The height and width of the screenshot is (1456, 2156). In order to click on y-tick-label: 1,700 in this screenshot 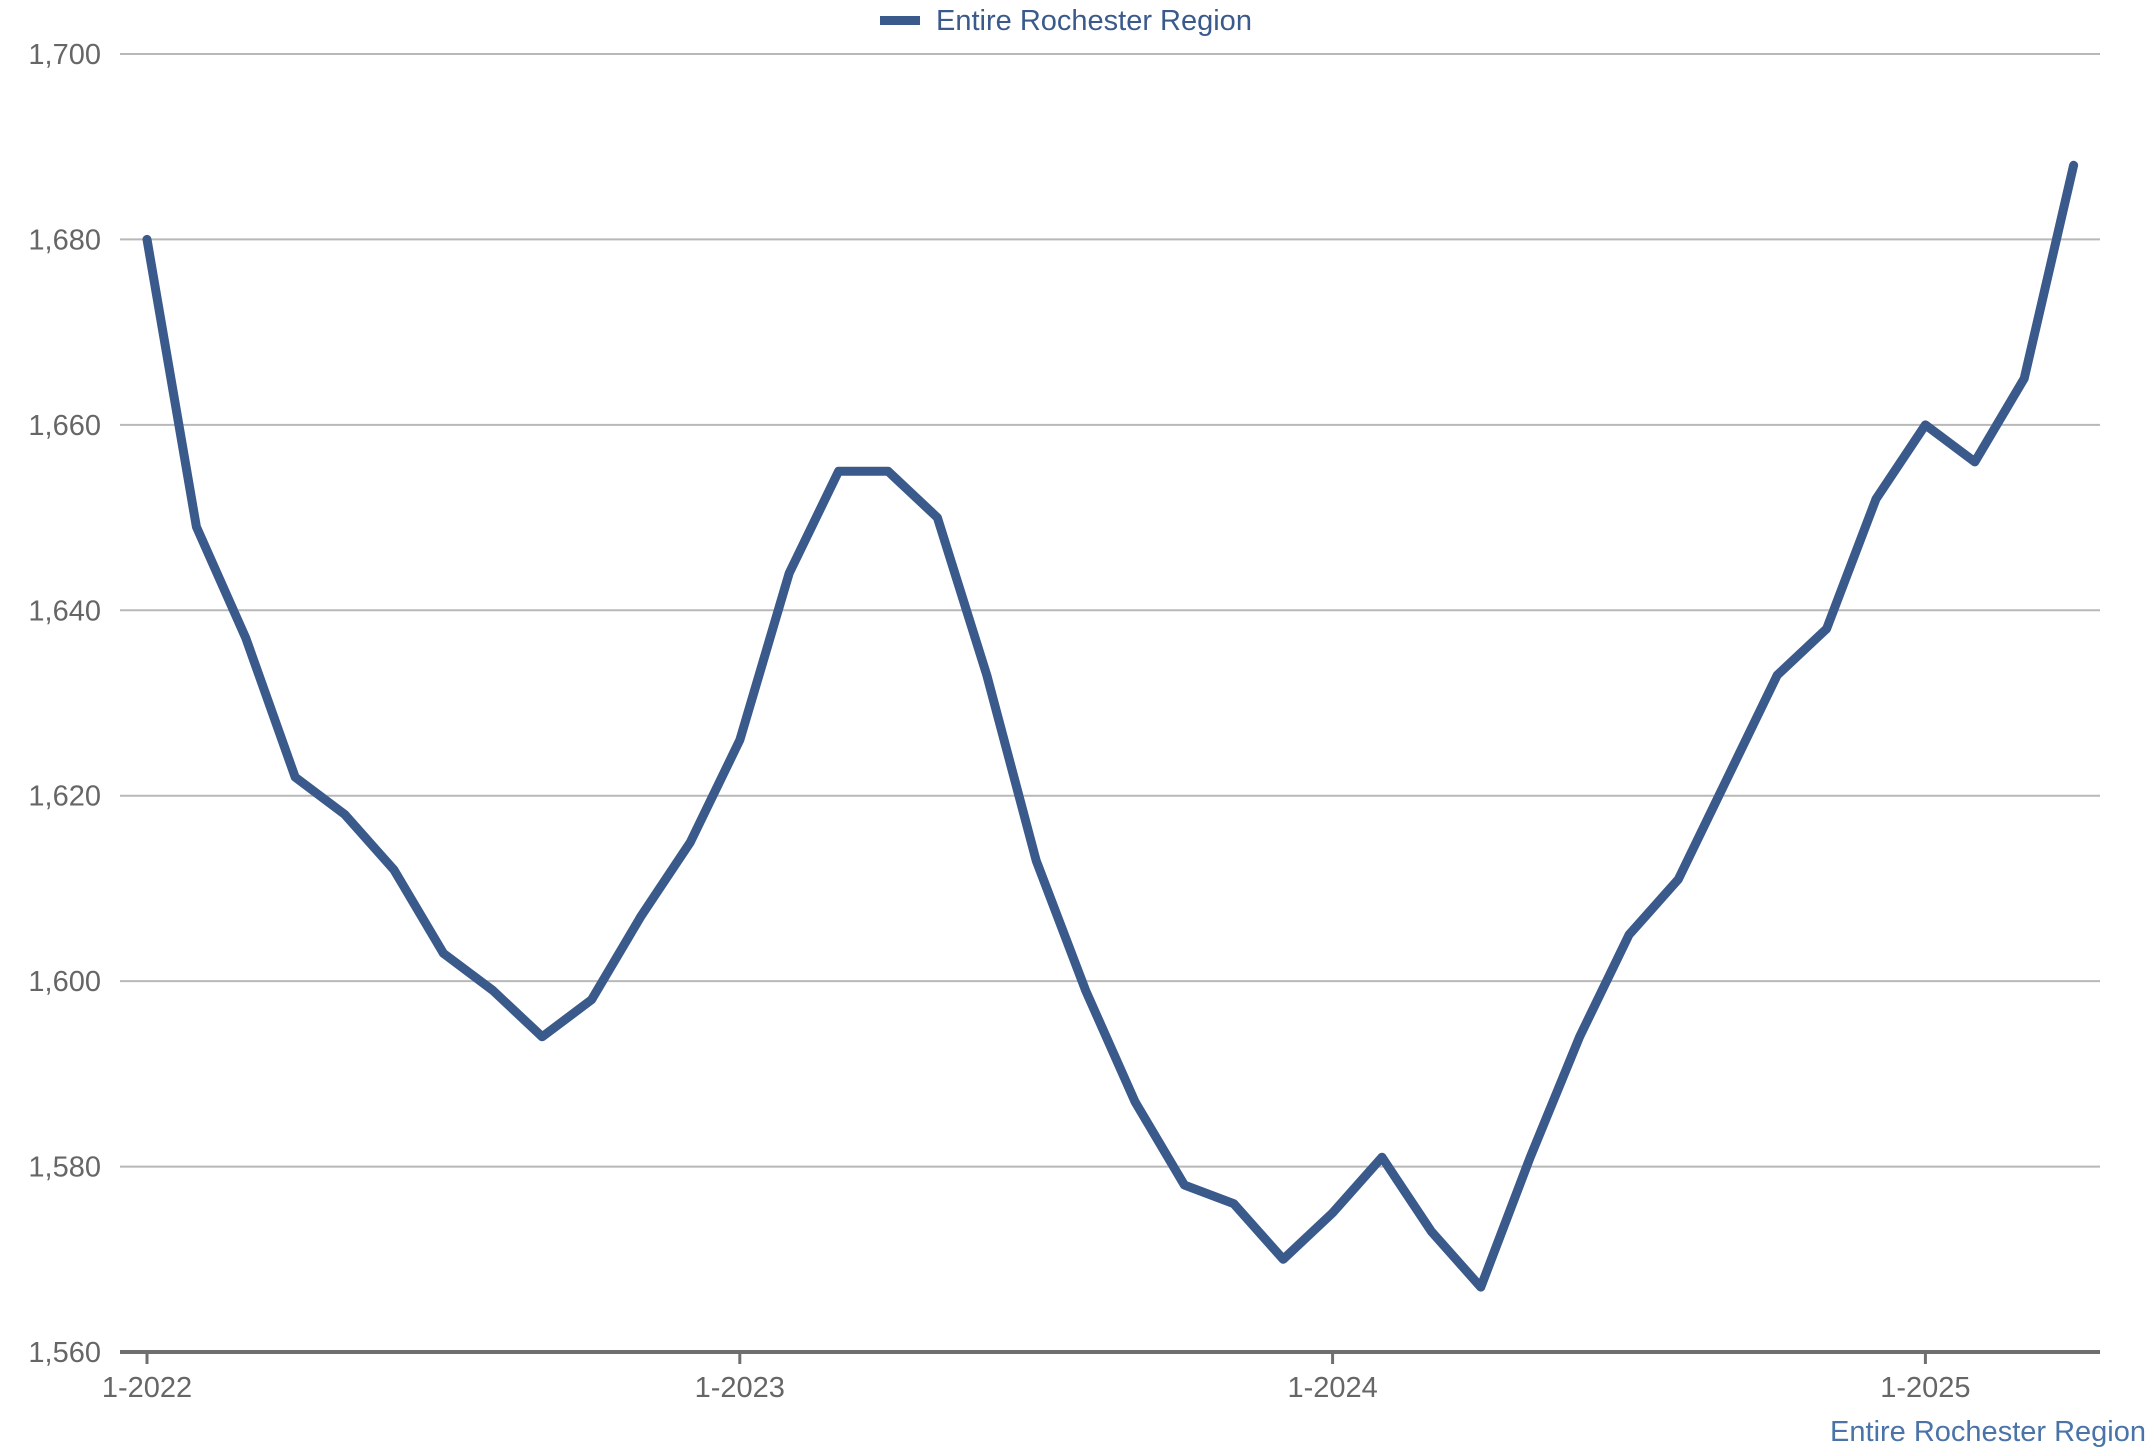, I will do `click(64, 55)`.